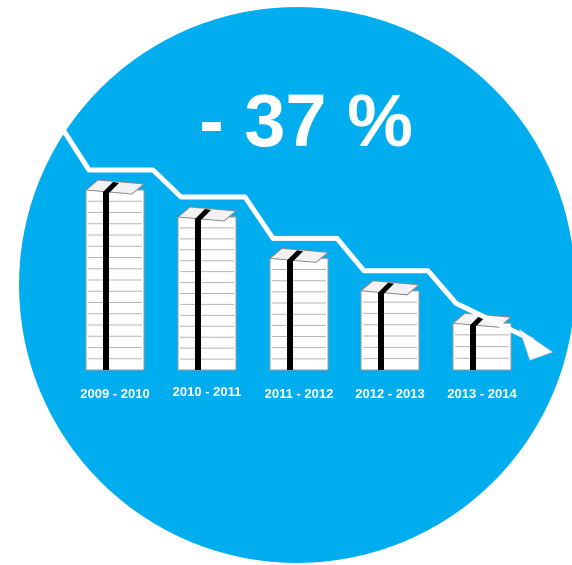 The width and height of the screenshot is (572, 565). I want to click on category-label: 2009 - 2010, so click(114, 393).